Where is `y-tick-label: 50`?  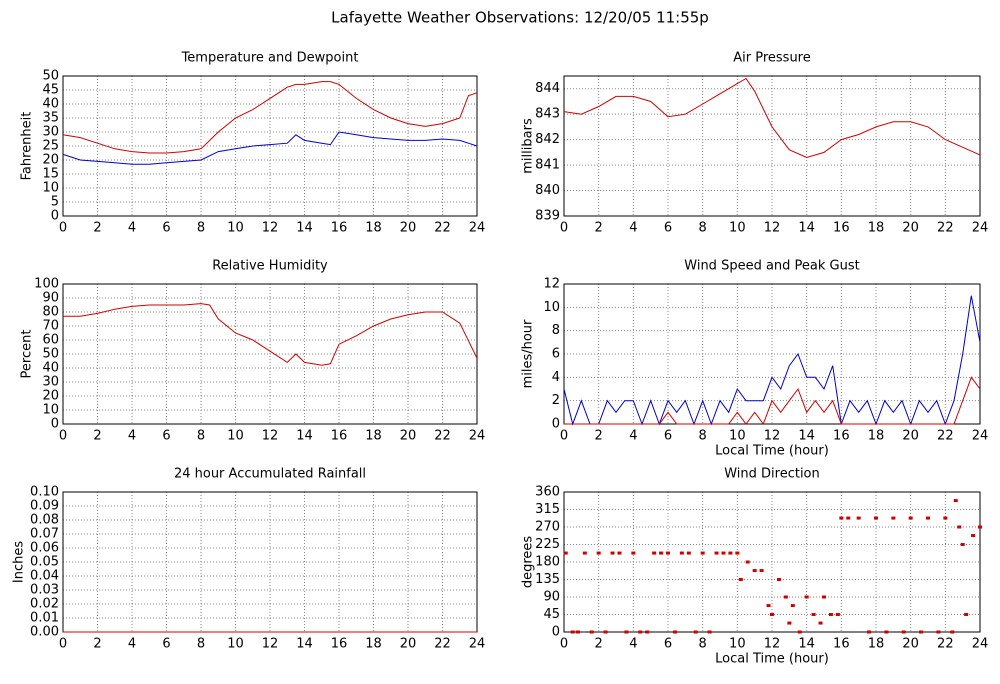
y-tick-label: 50 is located at coordinates (50, 354).